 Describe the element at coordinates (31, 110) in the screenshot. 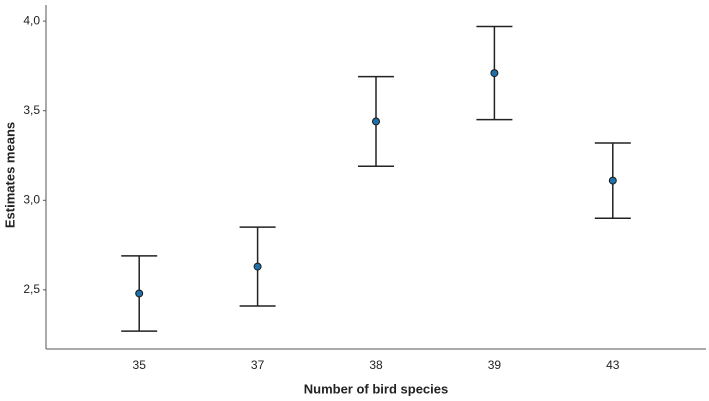

I see `y-tick-label: 3,5` at that location.